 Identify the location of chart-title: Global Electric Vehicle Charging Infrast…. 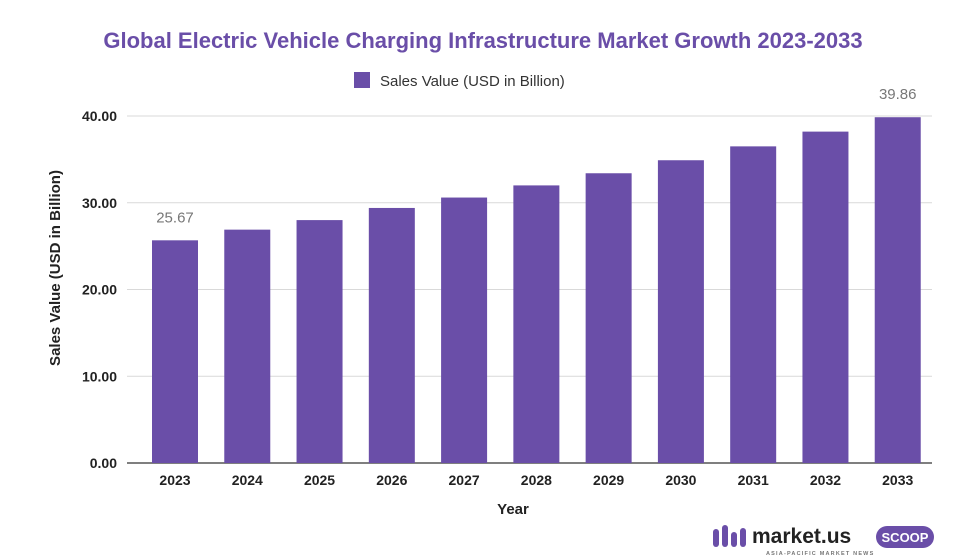
(482, 40).